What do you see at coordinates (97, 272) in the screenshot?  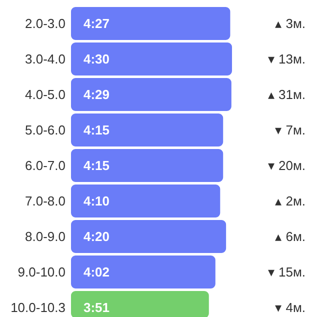 I see `data-label: 4:02` at bounding box center [97, 272].